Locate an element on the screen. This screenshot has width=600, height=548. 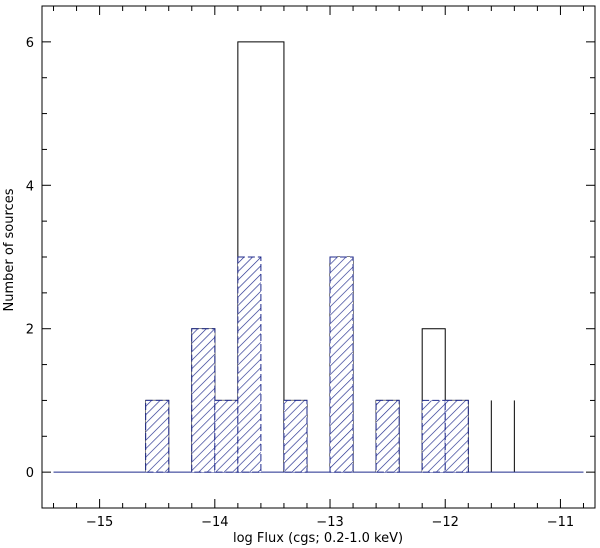
x-tick-label: −11 is located at coordinates (560, 522).